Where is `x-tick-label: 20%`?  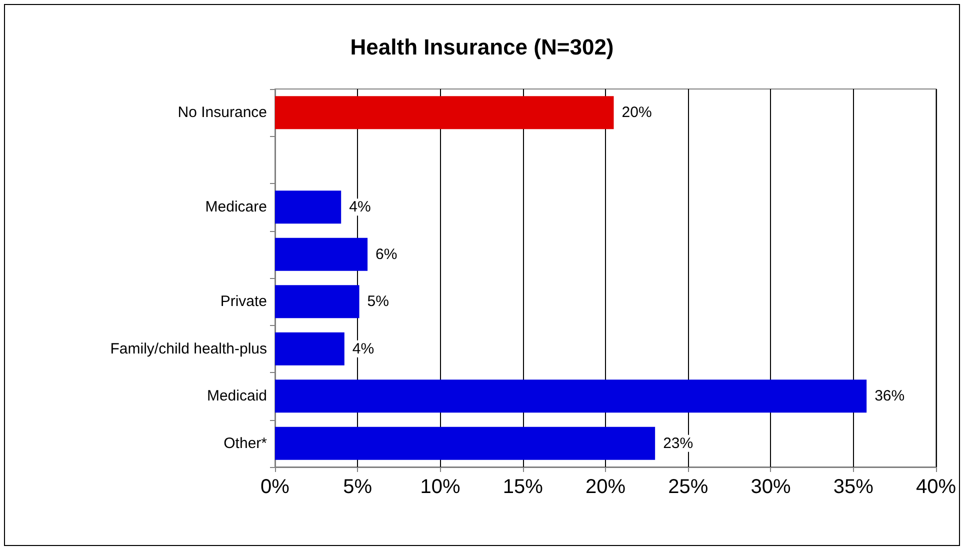 x-tick-label: 20% is located at coordinates (605, 487).